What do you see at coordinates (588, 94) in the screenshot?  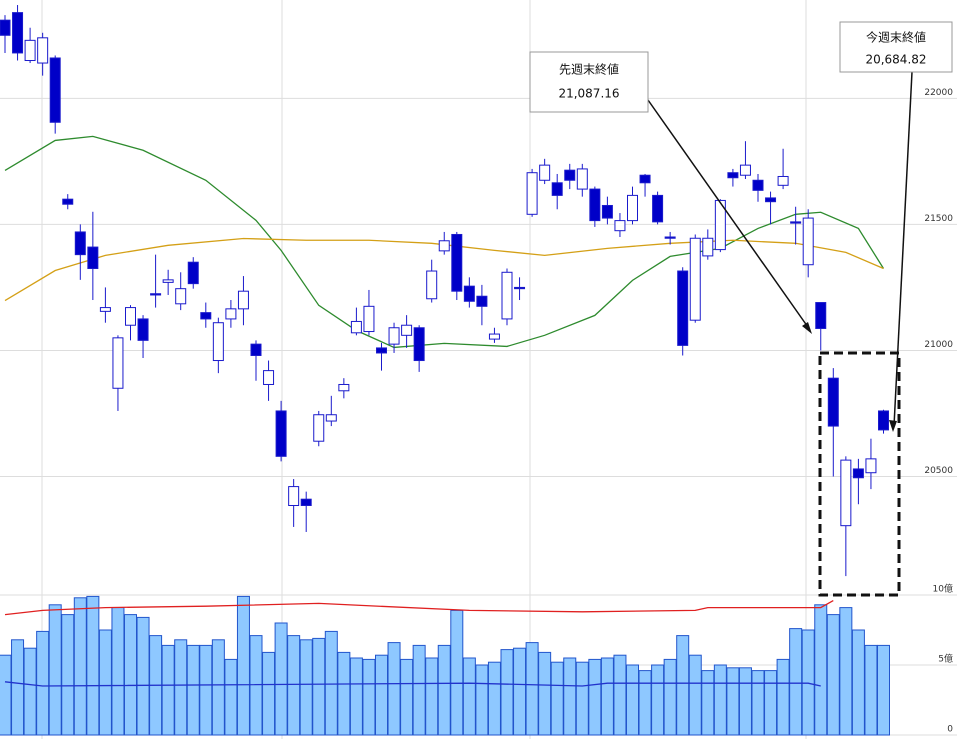 I see `annotation-value: 21,087.16` at bounding box center [588, 94].